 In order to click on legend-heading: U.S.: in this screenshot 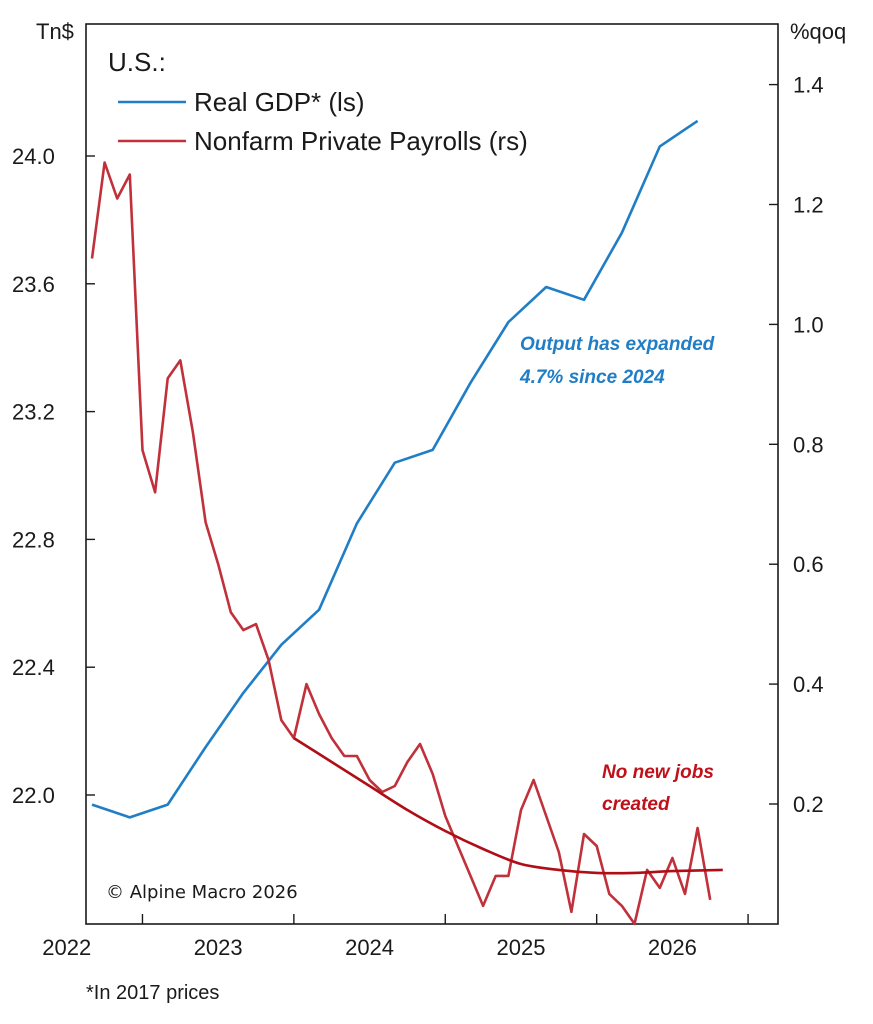, I will do `click(137, 62)`.